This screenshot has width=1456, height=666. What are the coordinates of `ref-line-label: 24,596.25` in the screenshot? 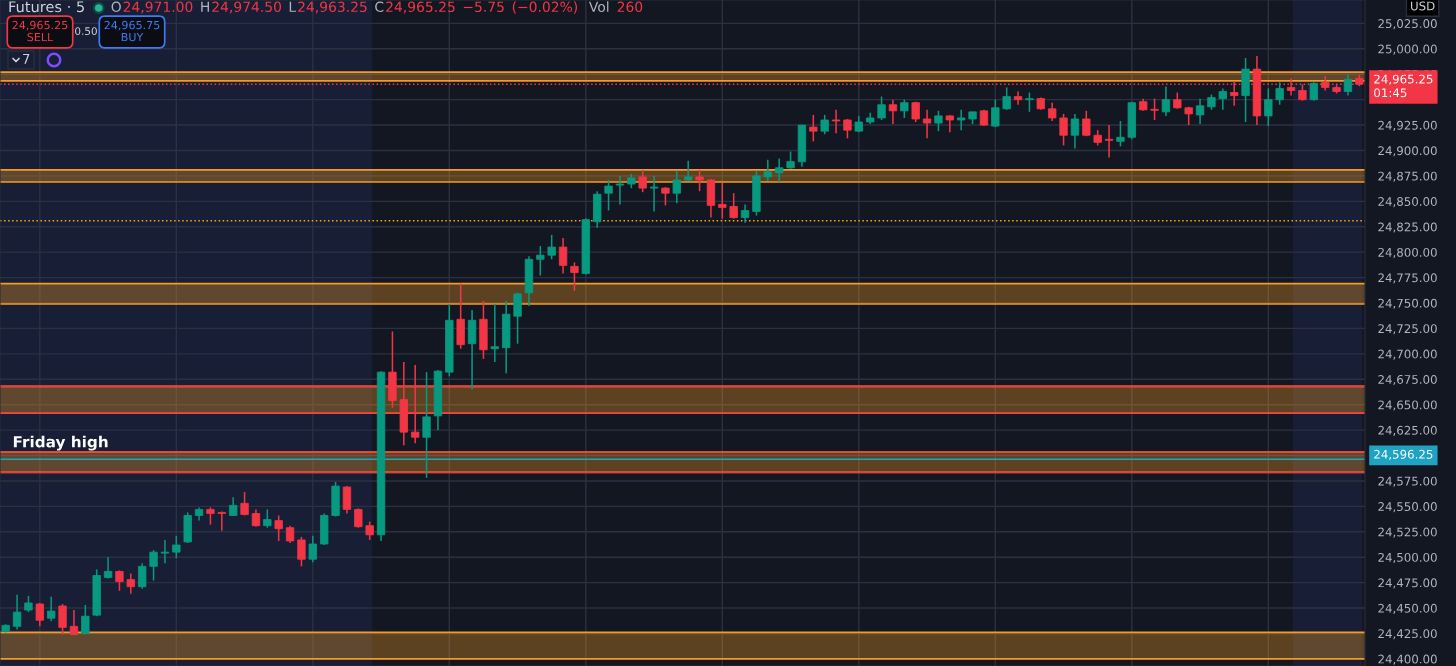 It's located at (1403, 454).